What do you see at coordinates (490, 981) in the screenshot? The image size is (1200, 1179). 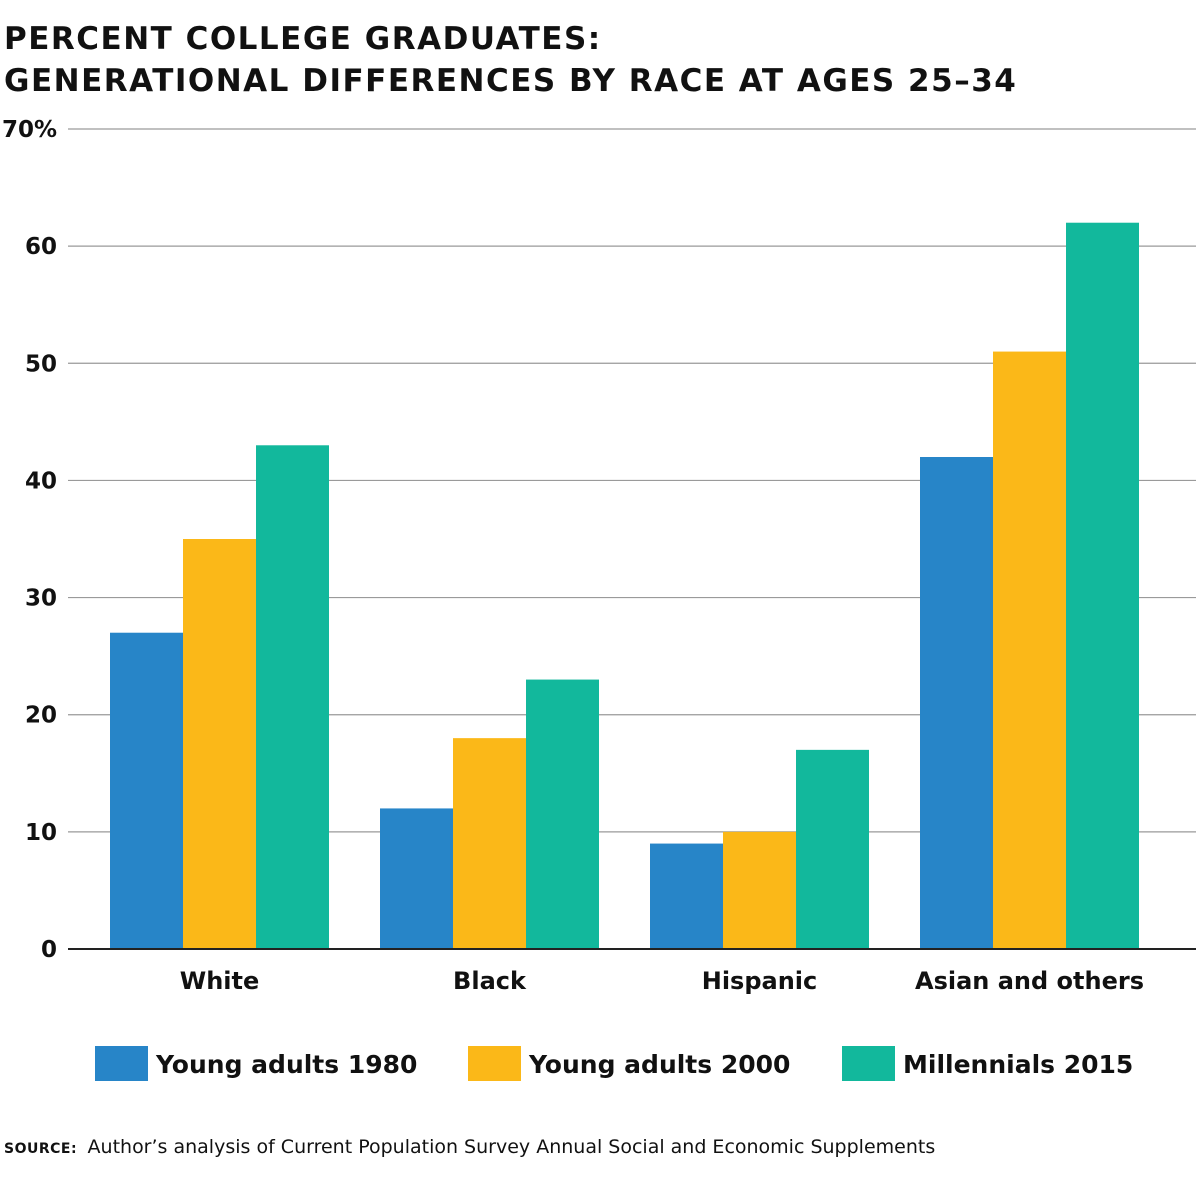 I see `x-category-label: Black` at bounding box center [490, 981].